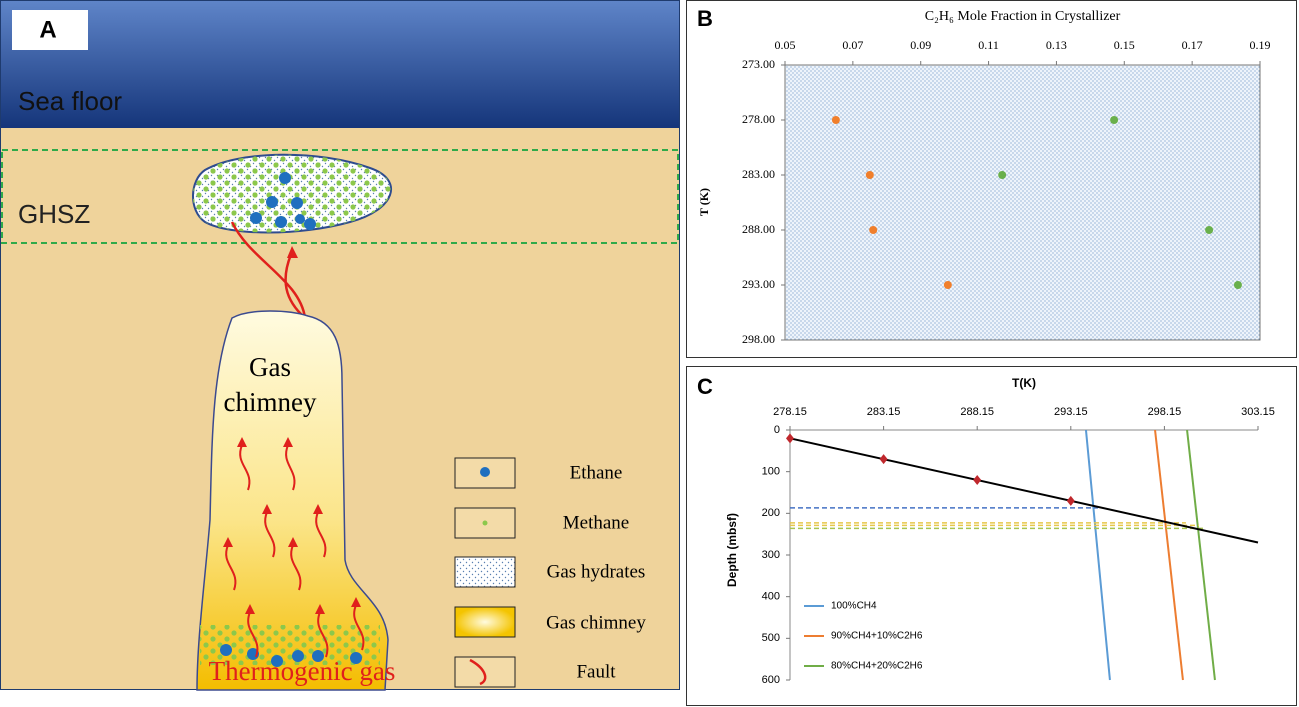 This screenshot has width=1299, height=707. I want to click on legend-label: 80%CH4+20%C2H6, so click(877, 666).